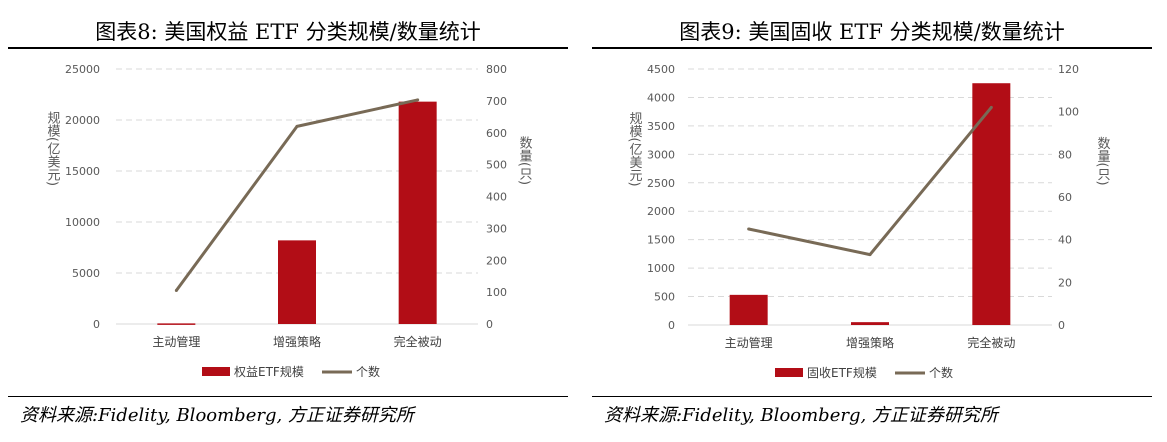 Image resolution: width=1167 pixels, height=442 pixels. Describe the element at coordinates (86, 273) in the screenshot. I see `y-tick-label: 5000` at that location.